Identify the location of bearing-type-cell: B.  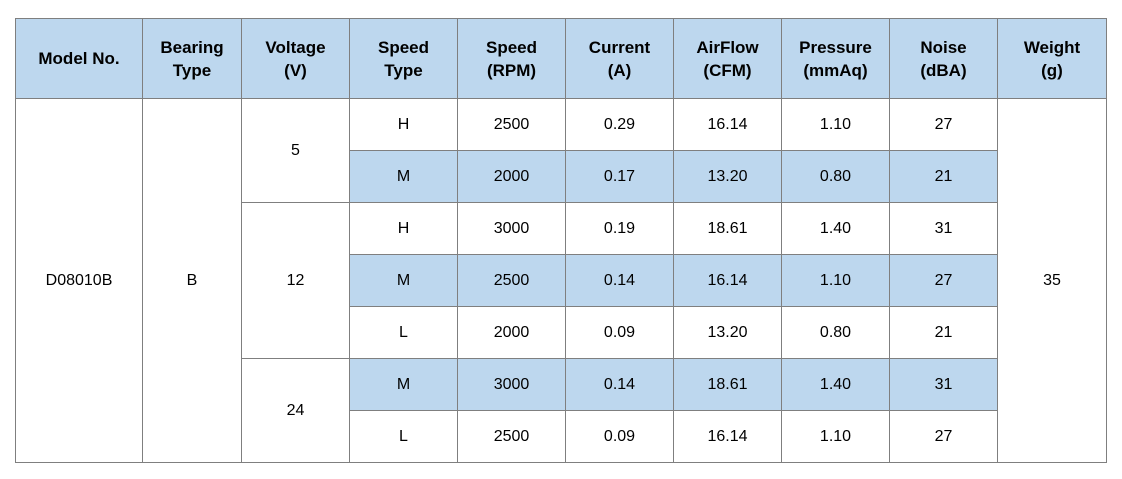
(192, 280).